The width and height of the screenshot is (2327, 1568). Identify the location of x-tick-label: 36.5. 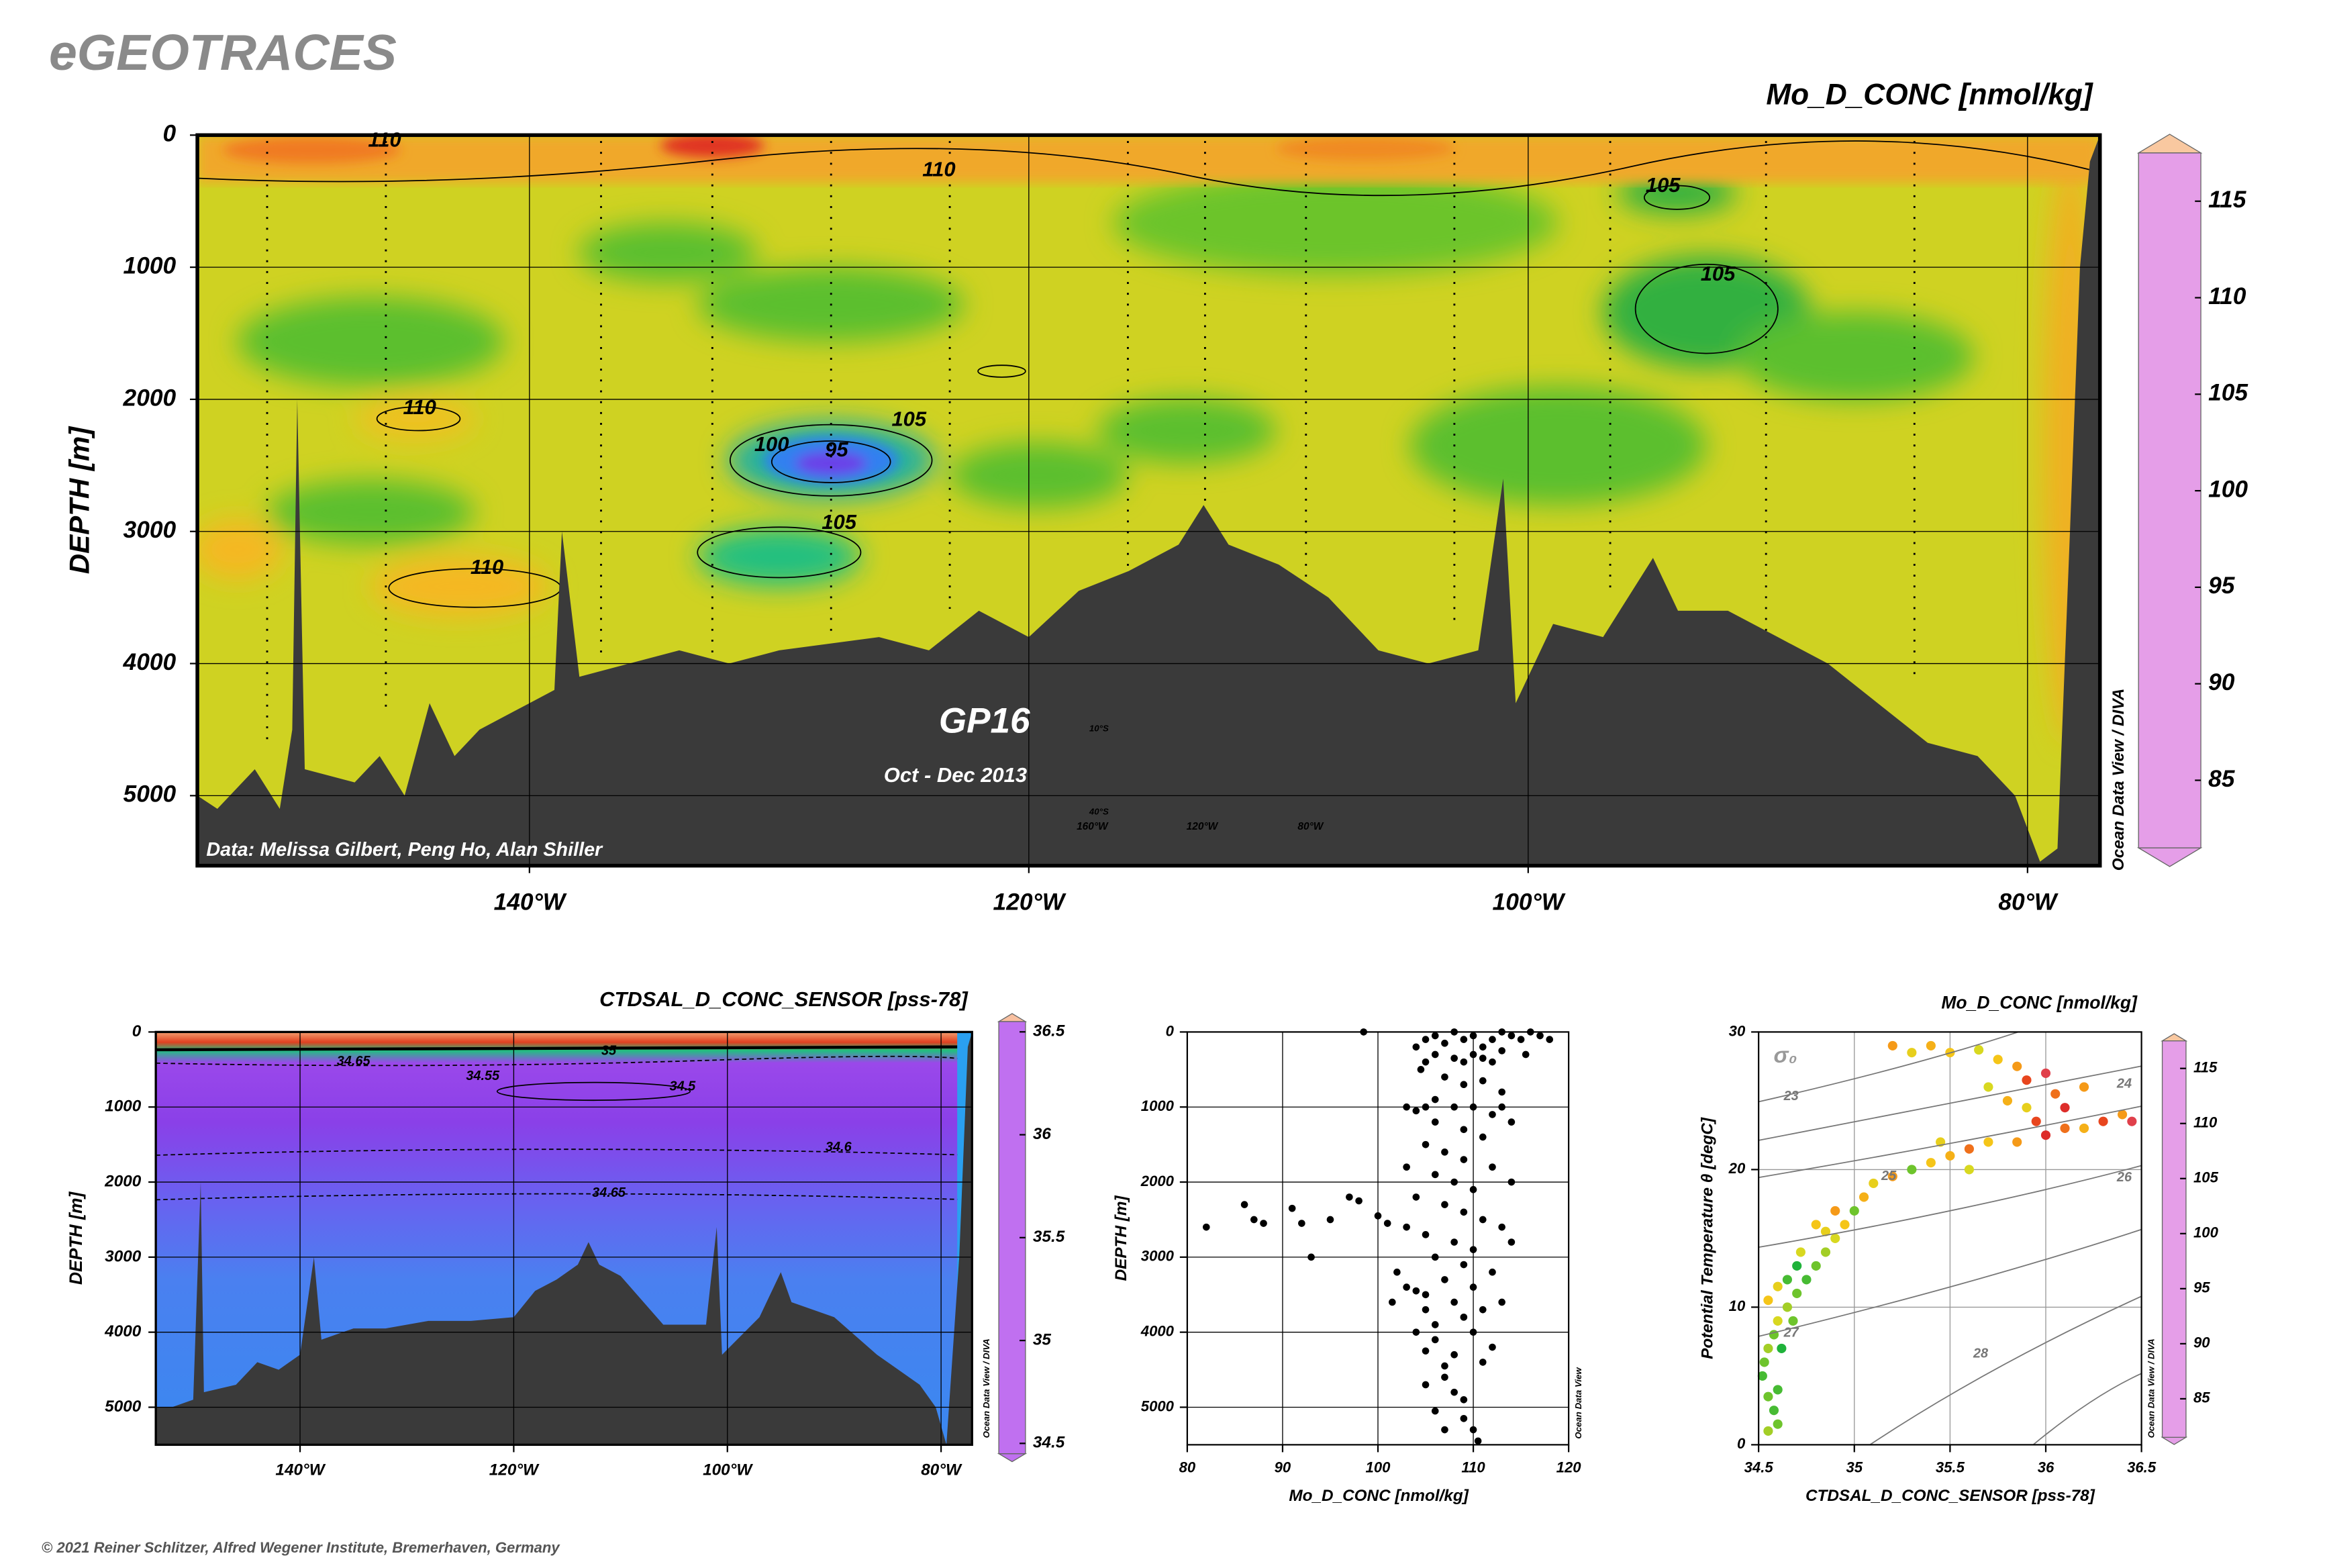
(2142, 1468).